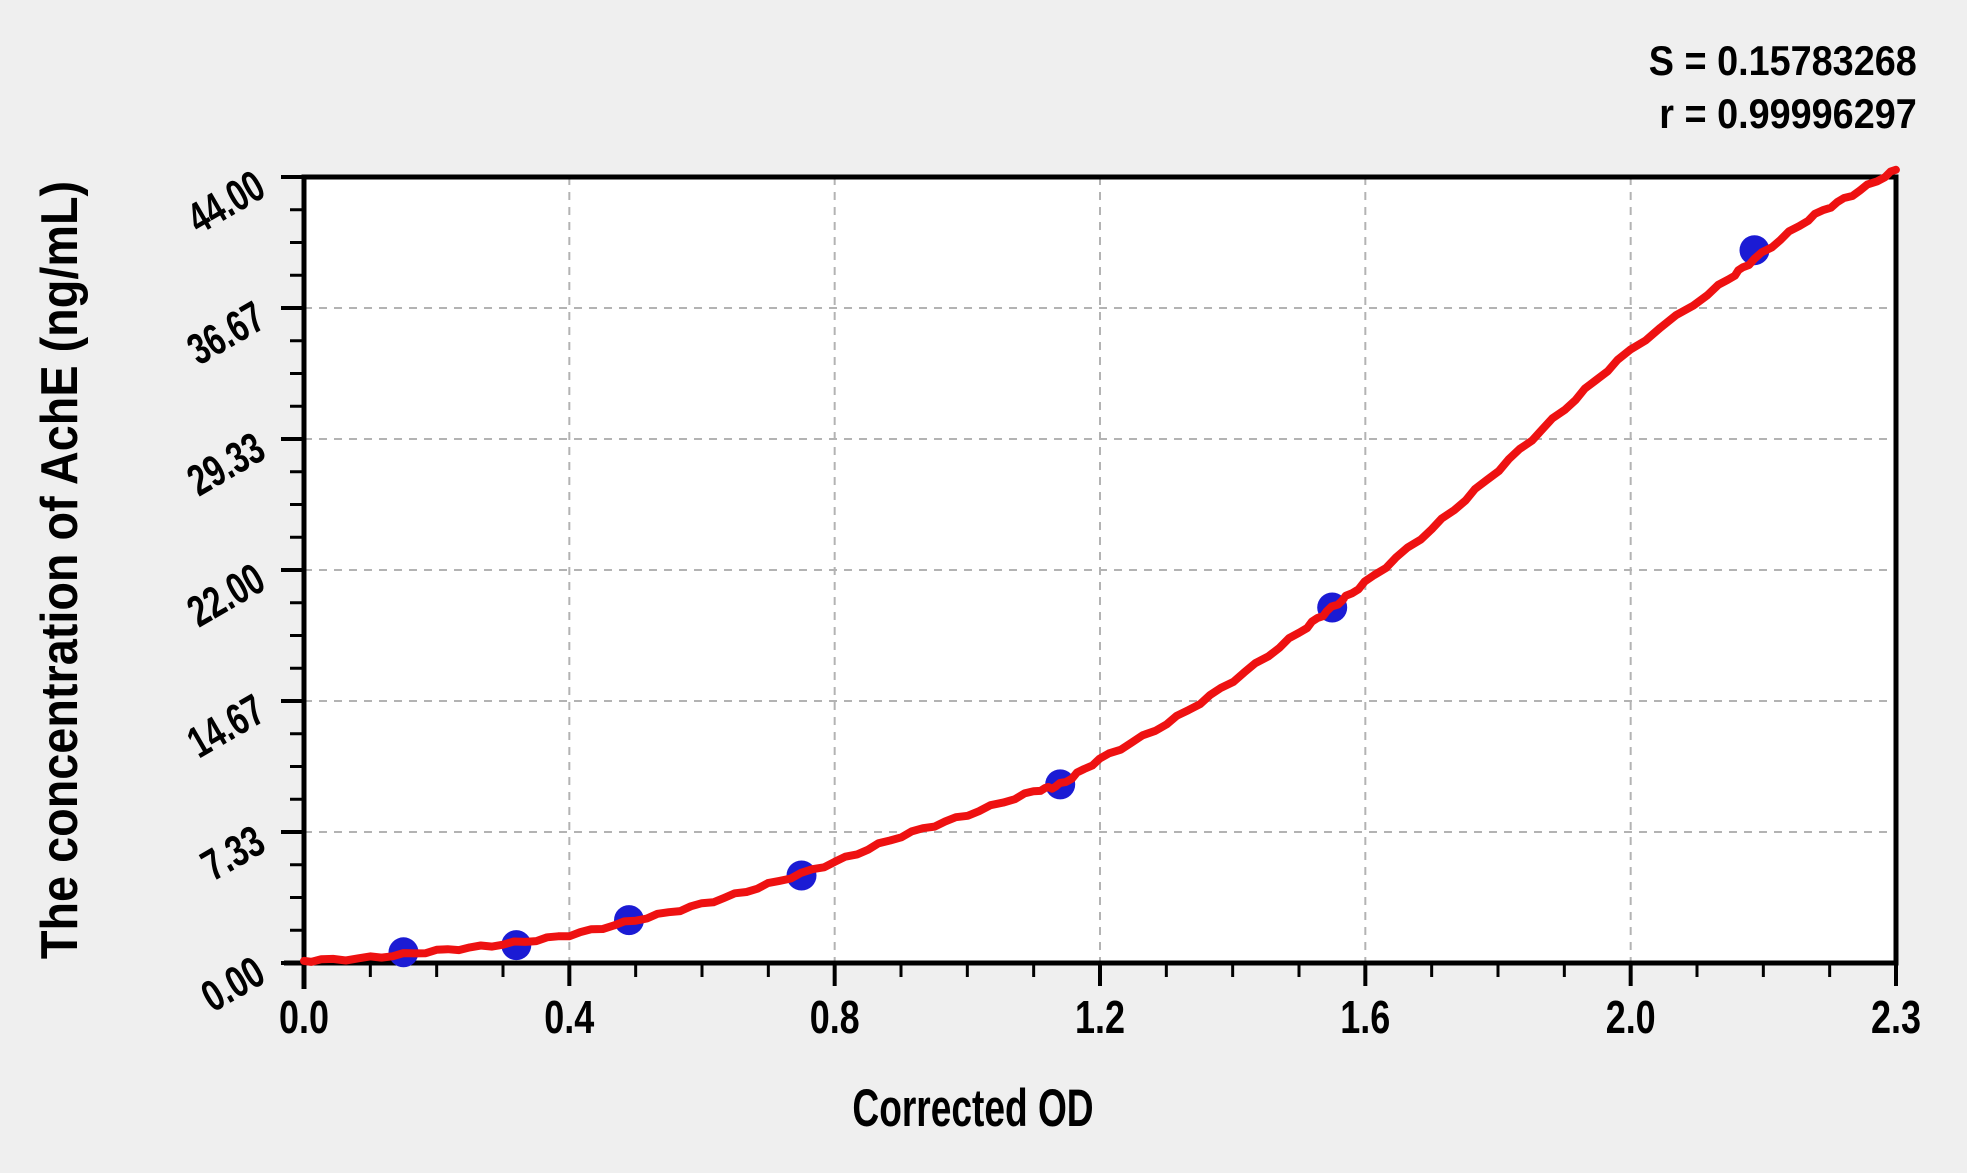  What do you see at coordinates (1782, 60) in the screenshot?
I see `s-value: S = 0.15783268` at bounding box center [1782, 60].